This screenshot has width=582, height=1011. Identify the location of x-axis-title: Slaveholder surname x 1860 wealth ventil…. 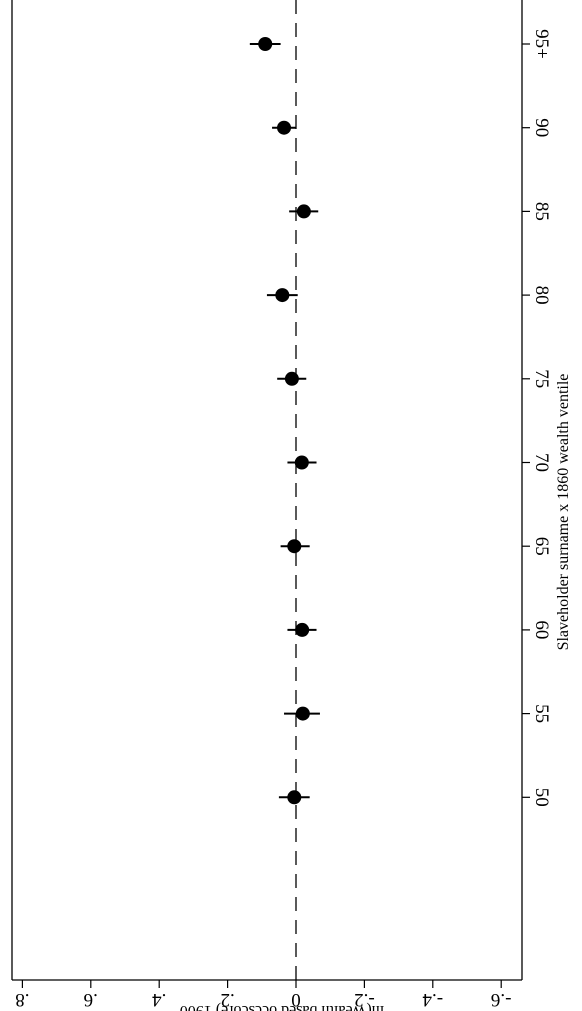
(563, 512).